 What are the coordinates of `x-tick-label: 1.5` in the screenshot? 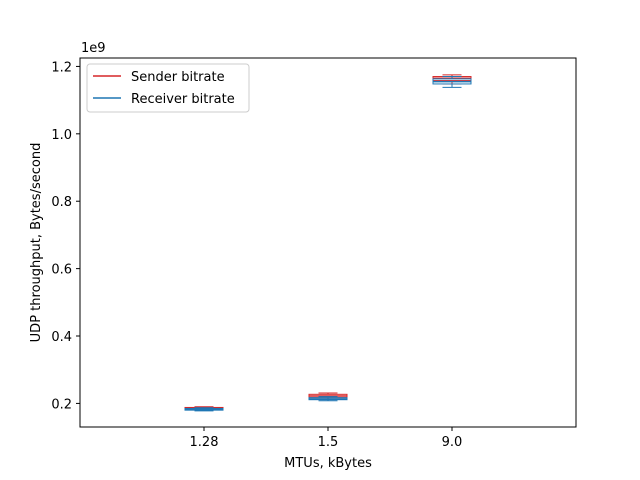 It's located at (328, 442).